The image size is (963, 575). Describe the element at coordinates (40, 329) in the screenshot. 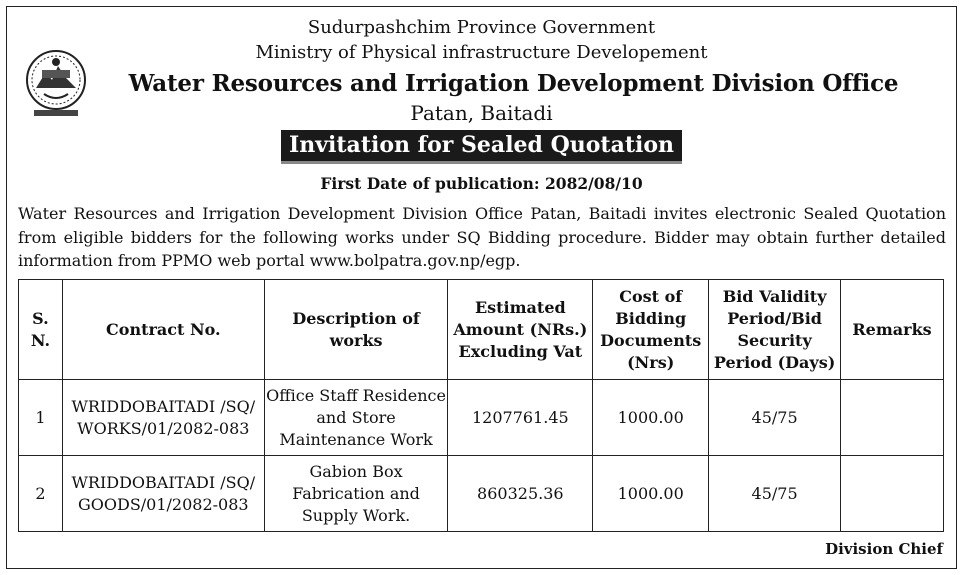

I see `header-sn: S. N.` at that location.